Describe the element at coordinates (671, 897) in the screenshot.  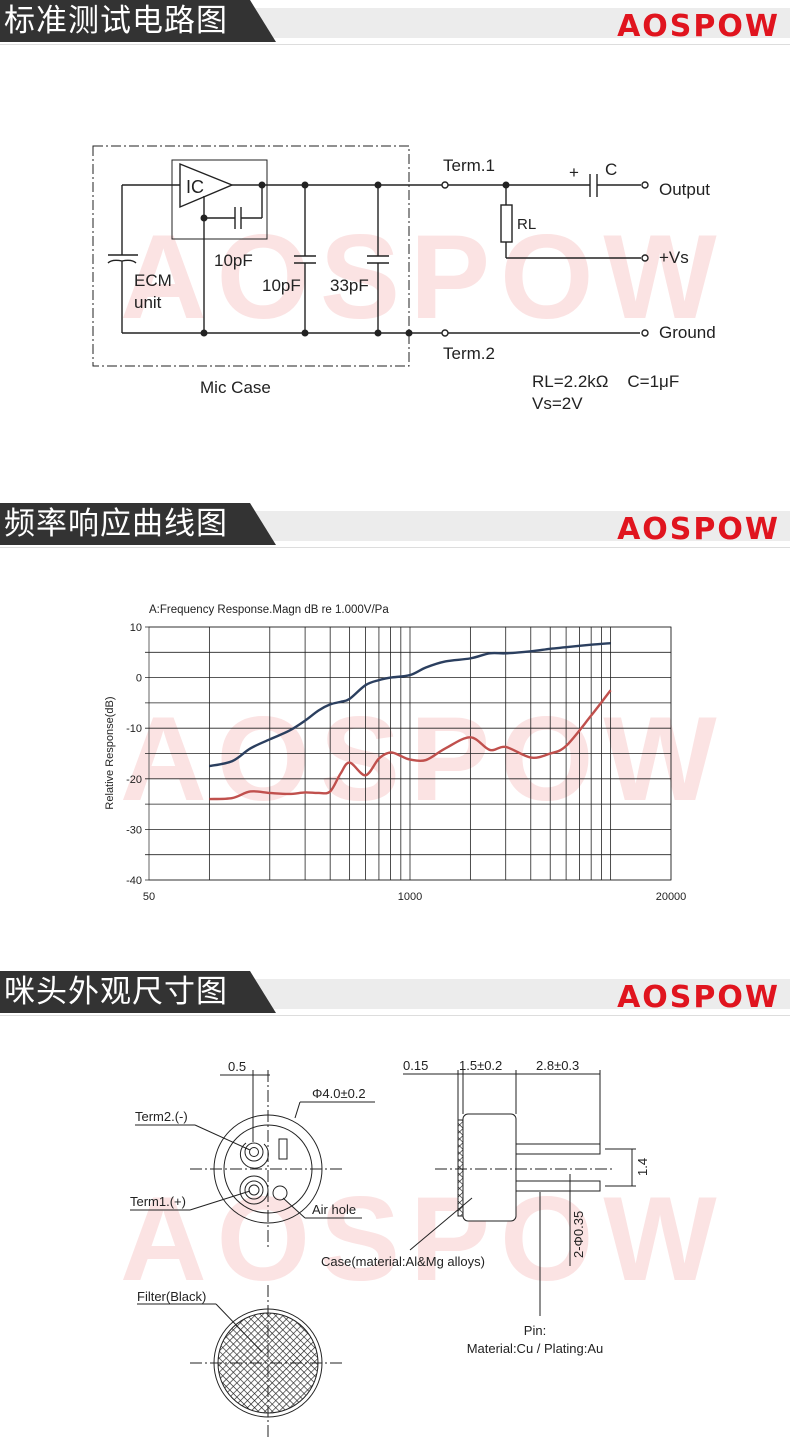
I see `x-tick-label: 20000` at that location.